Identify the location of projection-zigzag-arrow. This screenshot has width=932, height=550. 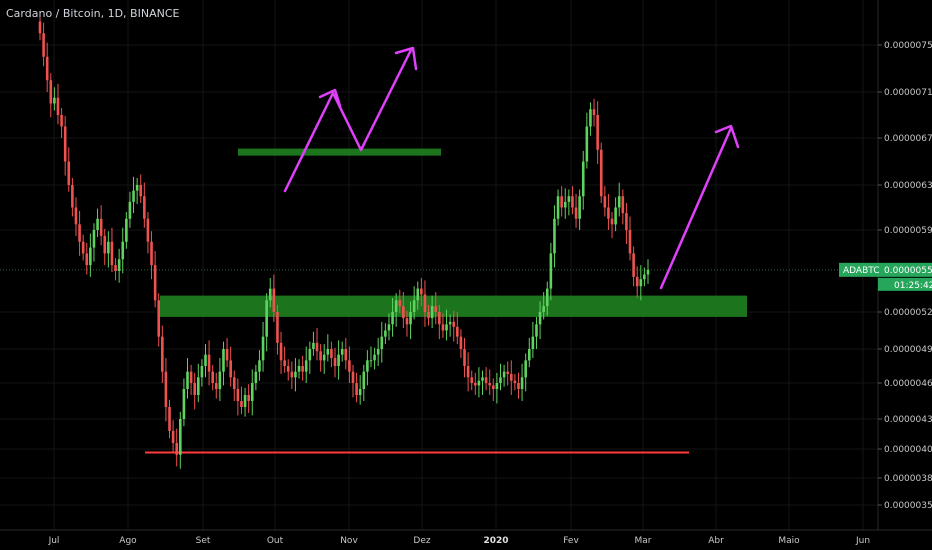
(348, 120).